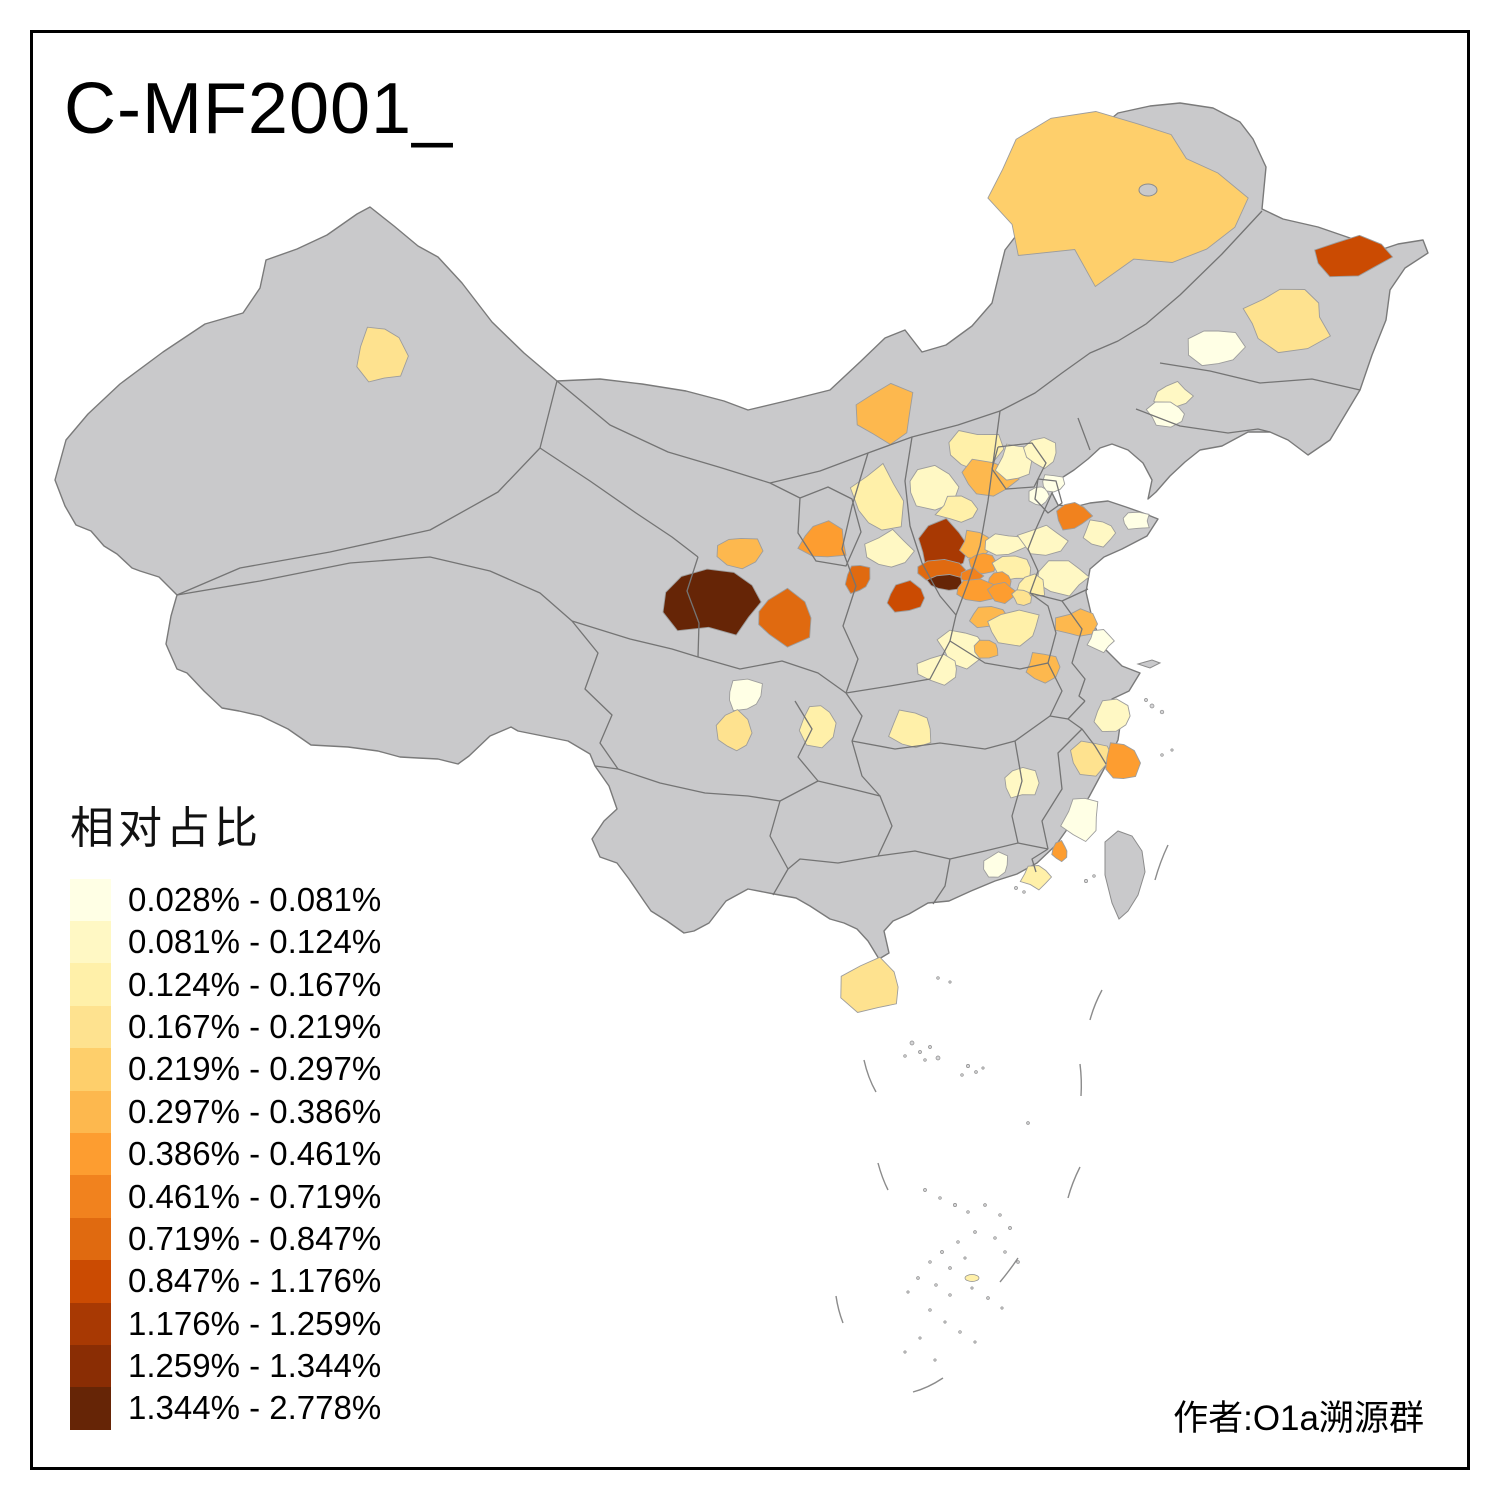 This screenshot has height=1500, width=1500. What do you see at coordinates (712, 602) in the screenshot?
I see `prefecture-gannan` at bounding box center [712, 602].